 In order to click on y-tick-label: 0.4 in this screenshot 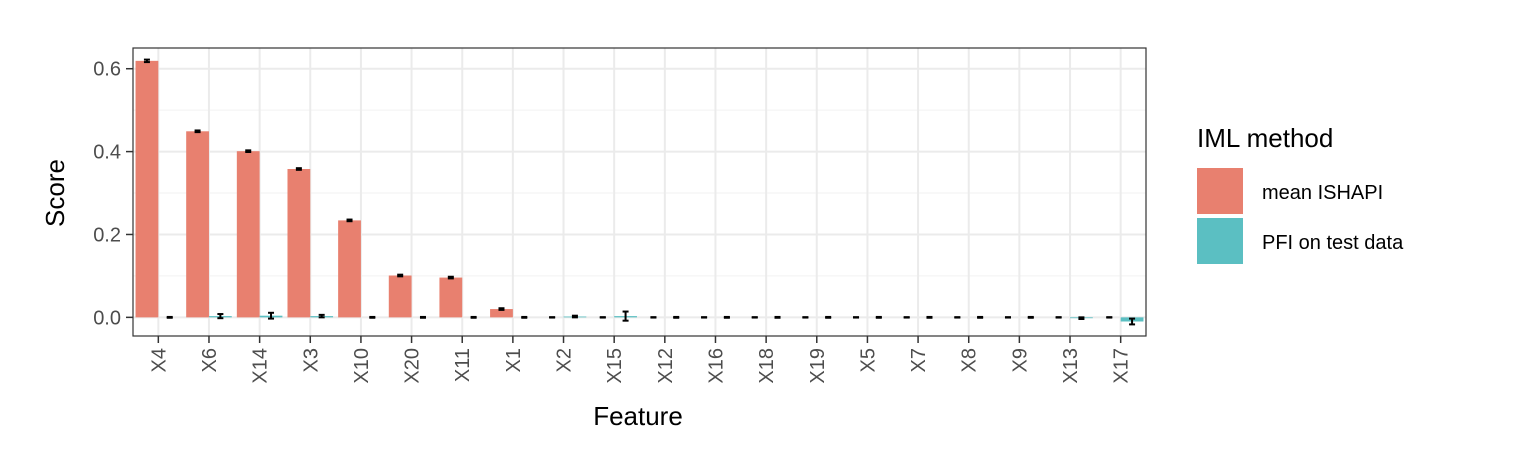, I will do `click(107, 153)`.